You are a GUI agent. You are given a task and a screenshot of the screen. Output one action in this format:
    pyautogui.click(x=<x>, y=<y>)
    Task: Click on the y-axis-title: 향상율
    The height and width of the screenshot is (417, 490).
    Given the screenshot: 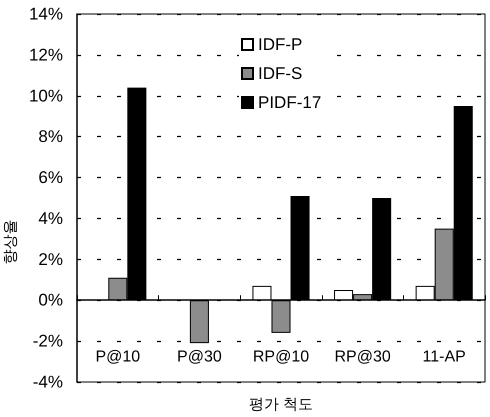 What is the action you would take?
    pyautogui.click(x=11, y=242)
    